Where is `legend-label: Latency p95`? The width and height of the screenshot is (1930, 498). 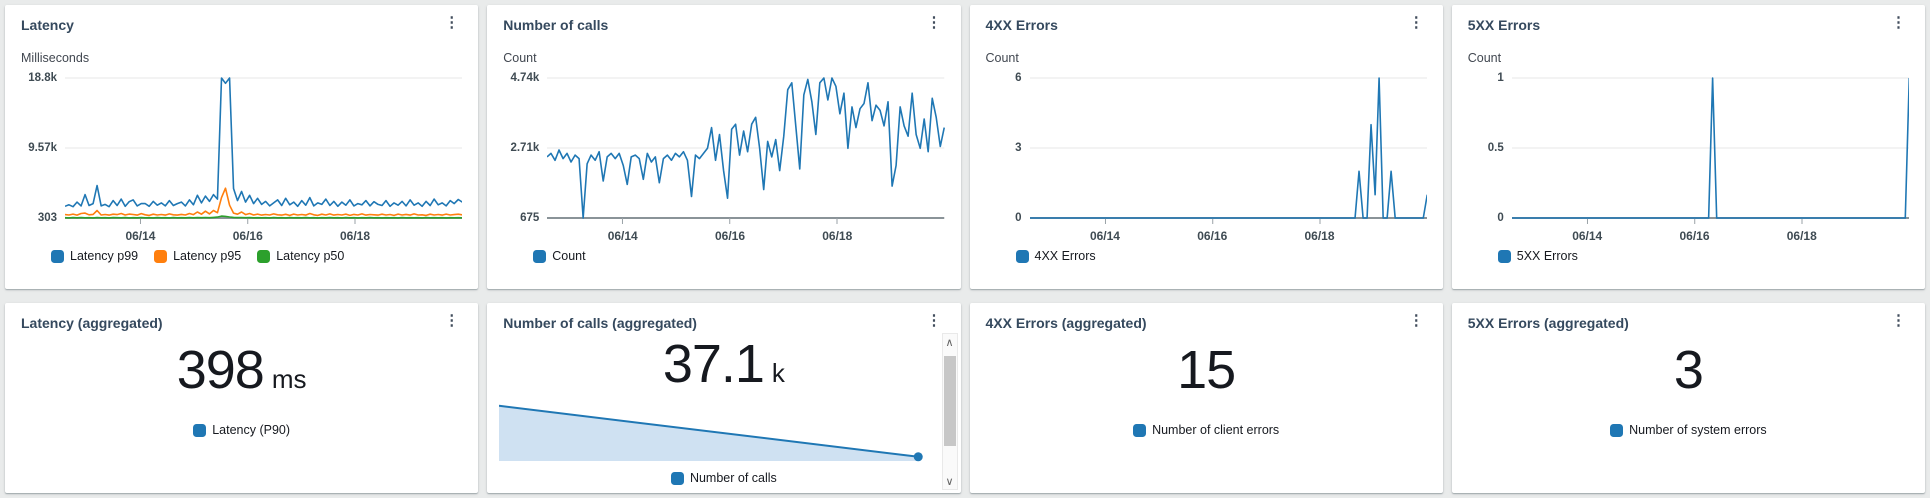
legend-label: Latency p95 is located at coordinates (207, 256).